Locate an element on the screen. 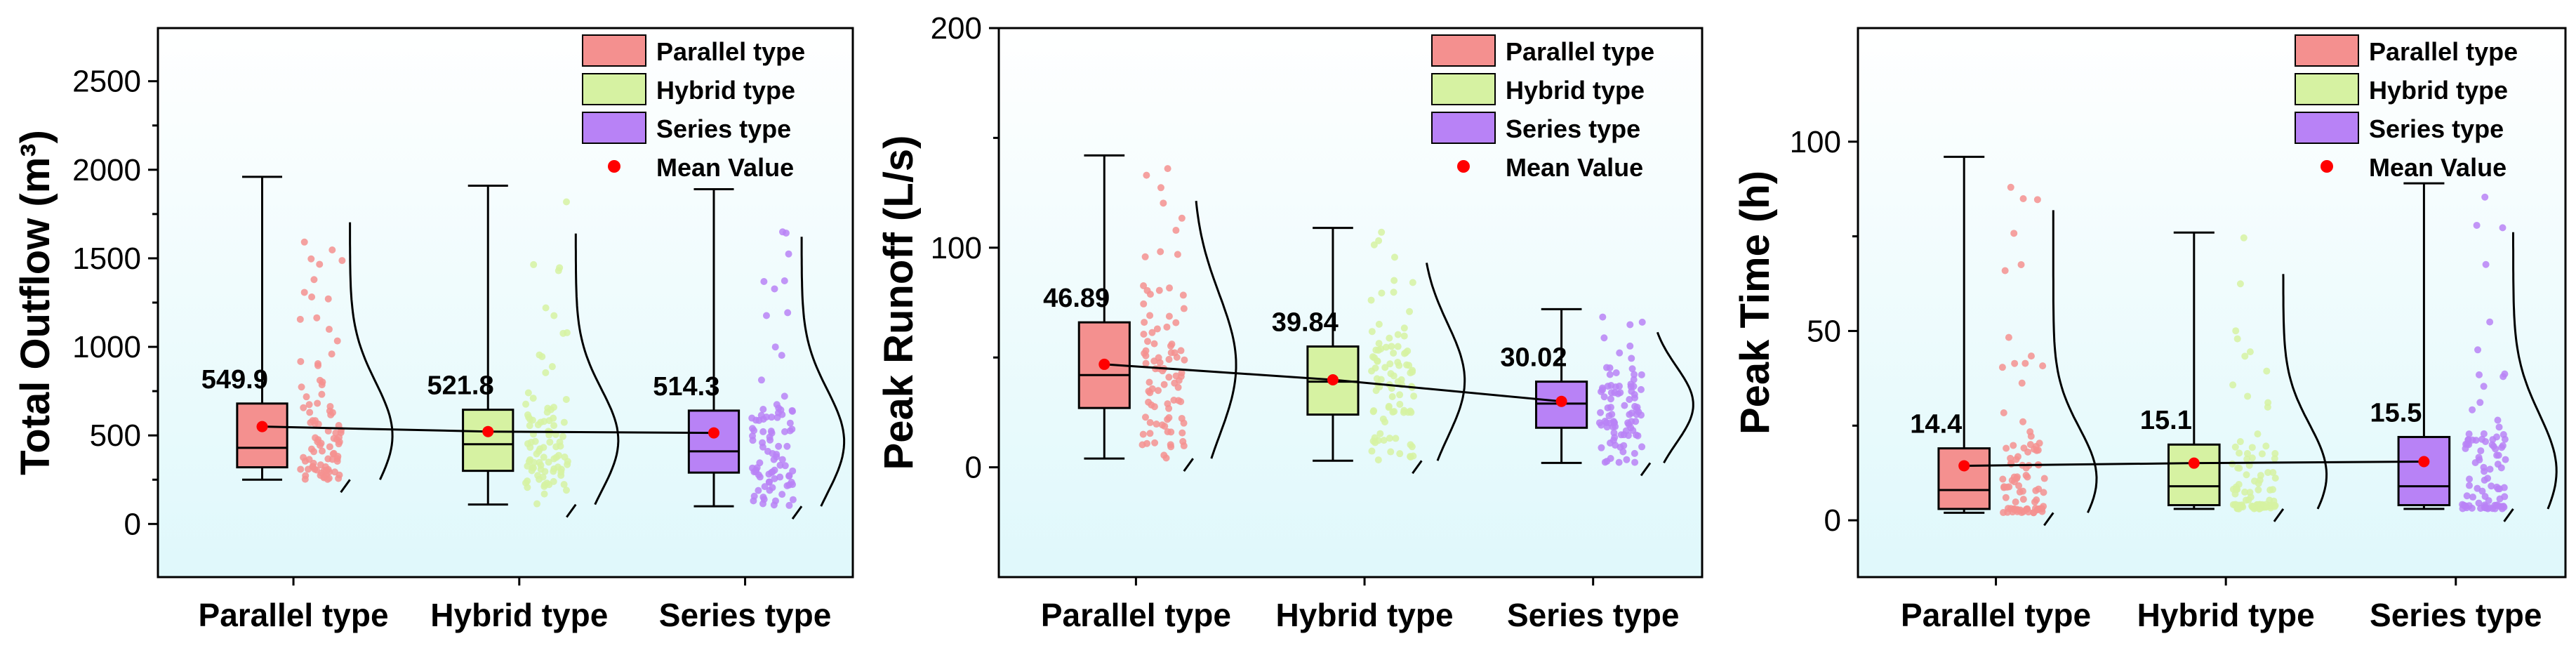 The width and height of the screenshot is (2576, 648). x-tick-label: Parallel type is located at coordinates (1136, 615).